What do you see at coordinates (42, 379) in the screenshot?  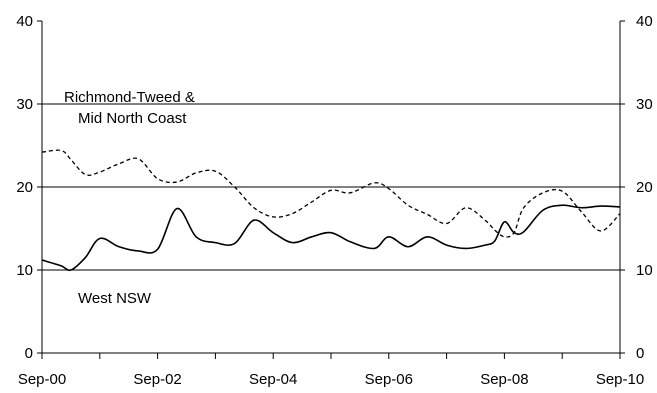 I see `x-tick-label: Sep-00` at bounding box center [42, 379].